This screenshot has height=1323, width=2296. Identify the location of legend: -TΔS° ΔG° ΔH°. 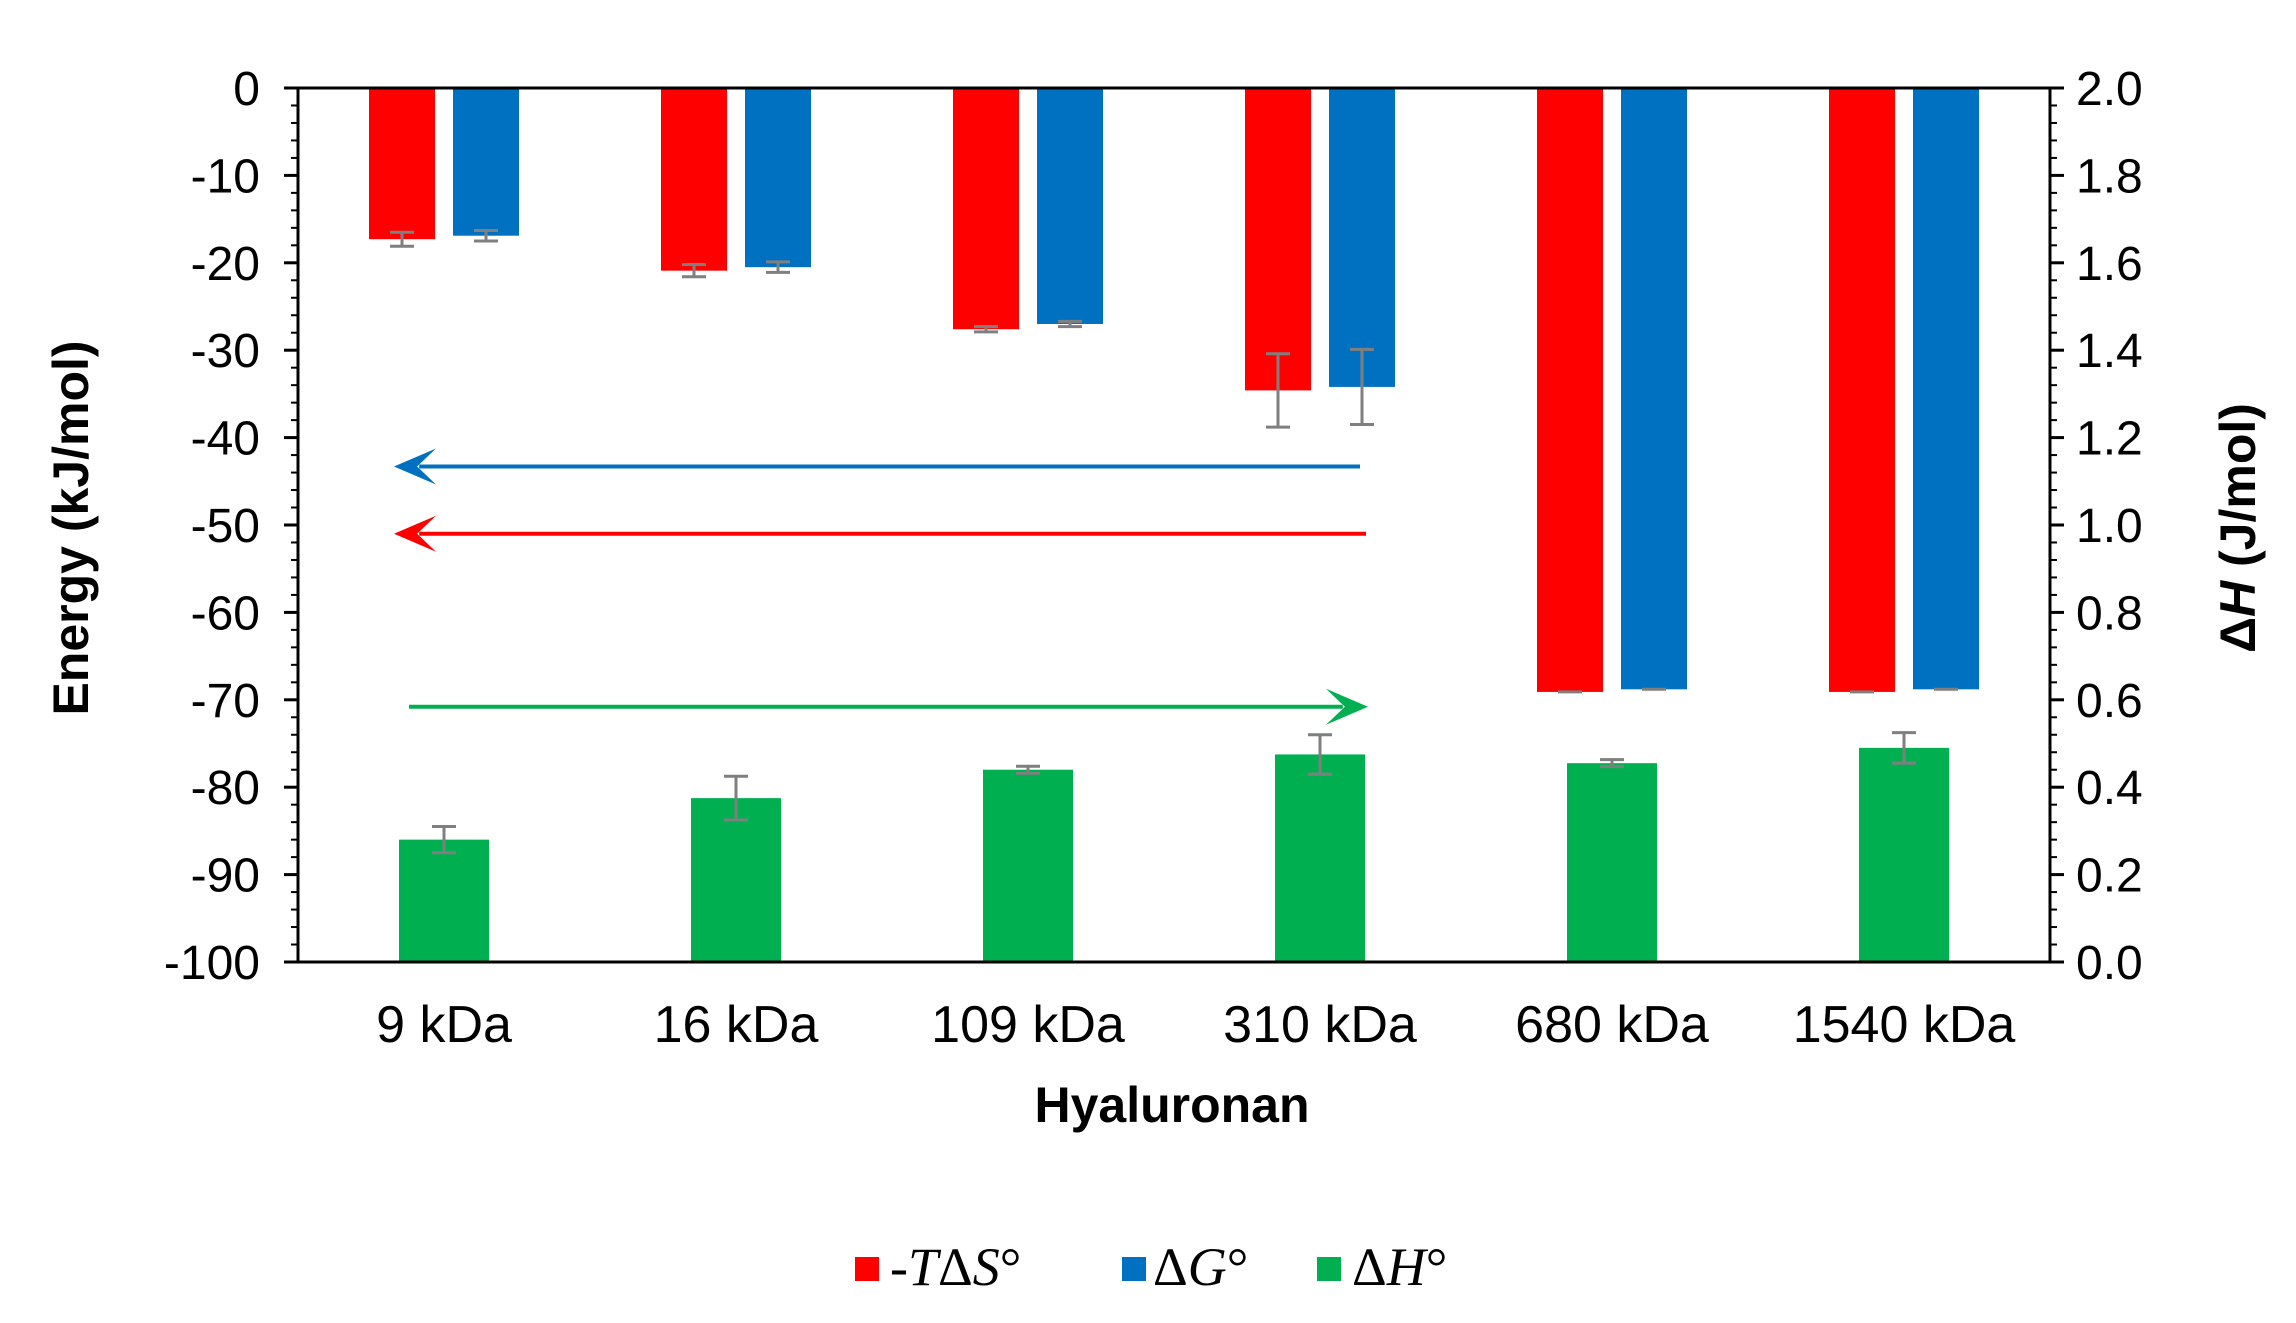
(1151, 1267).